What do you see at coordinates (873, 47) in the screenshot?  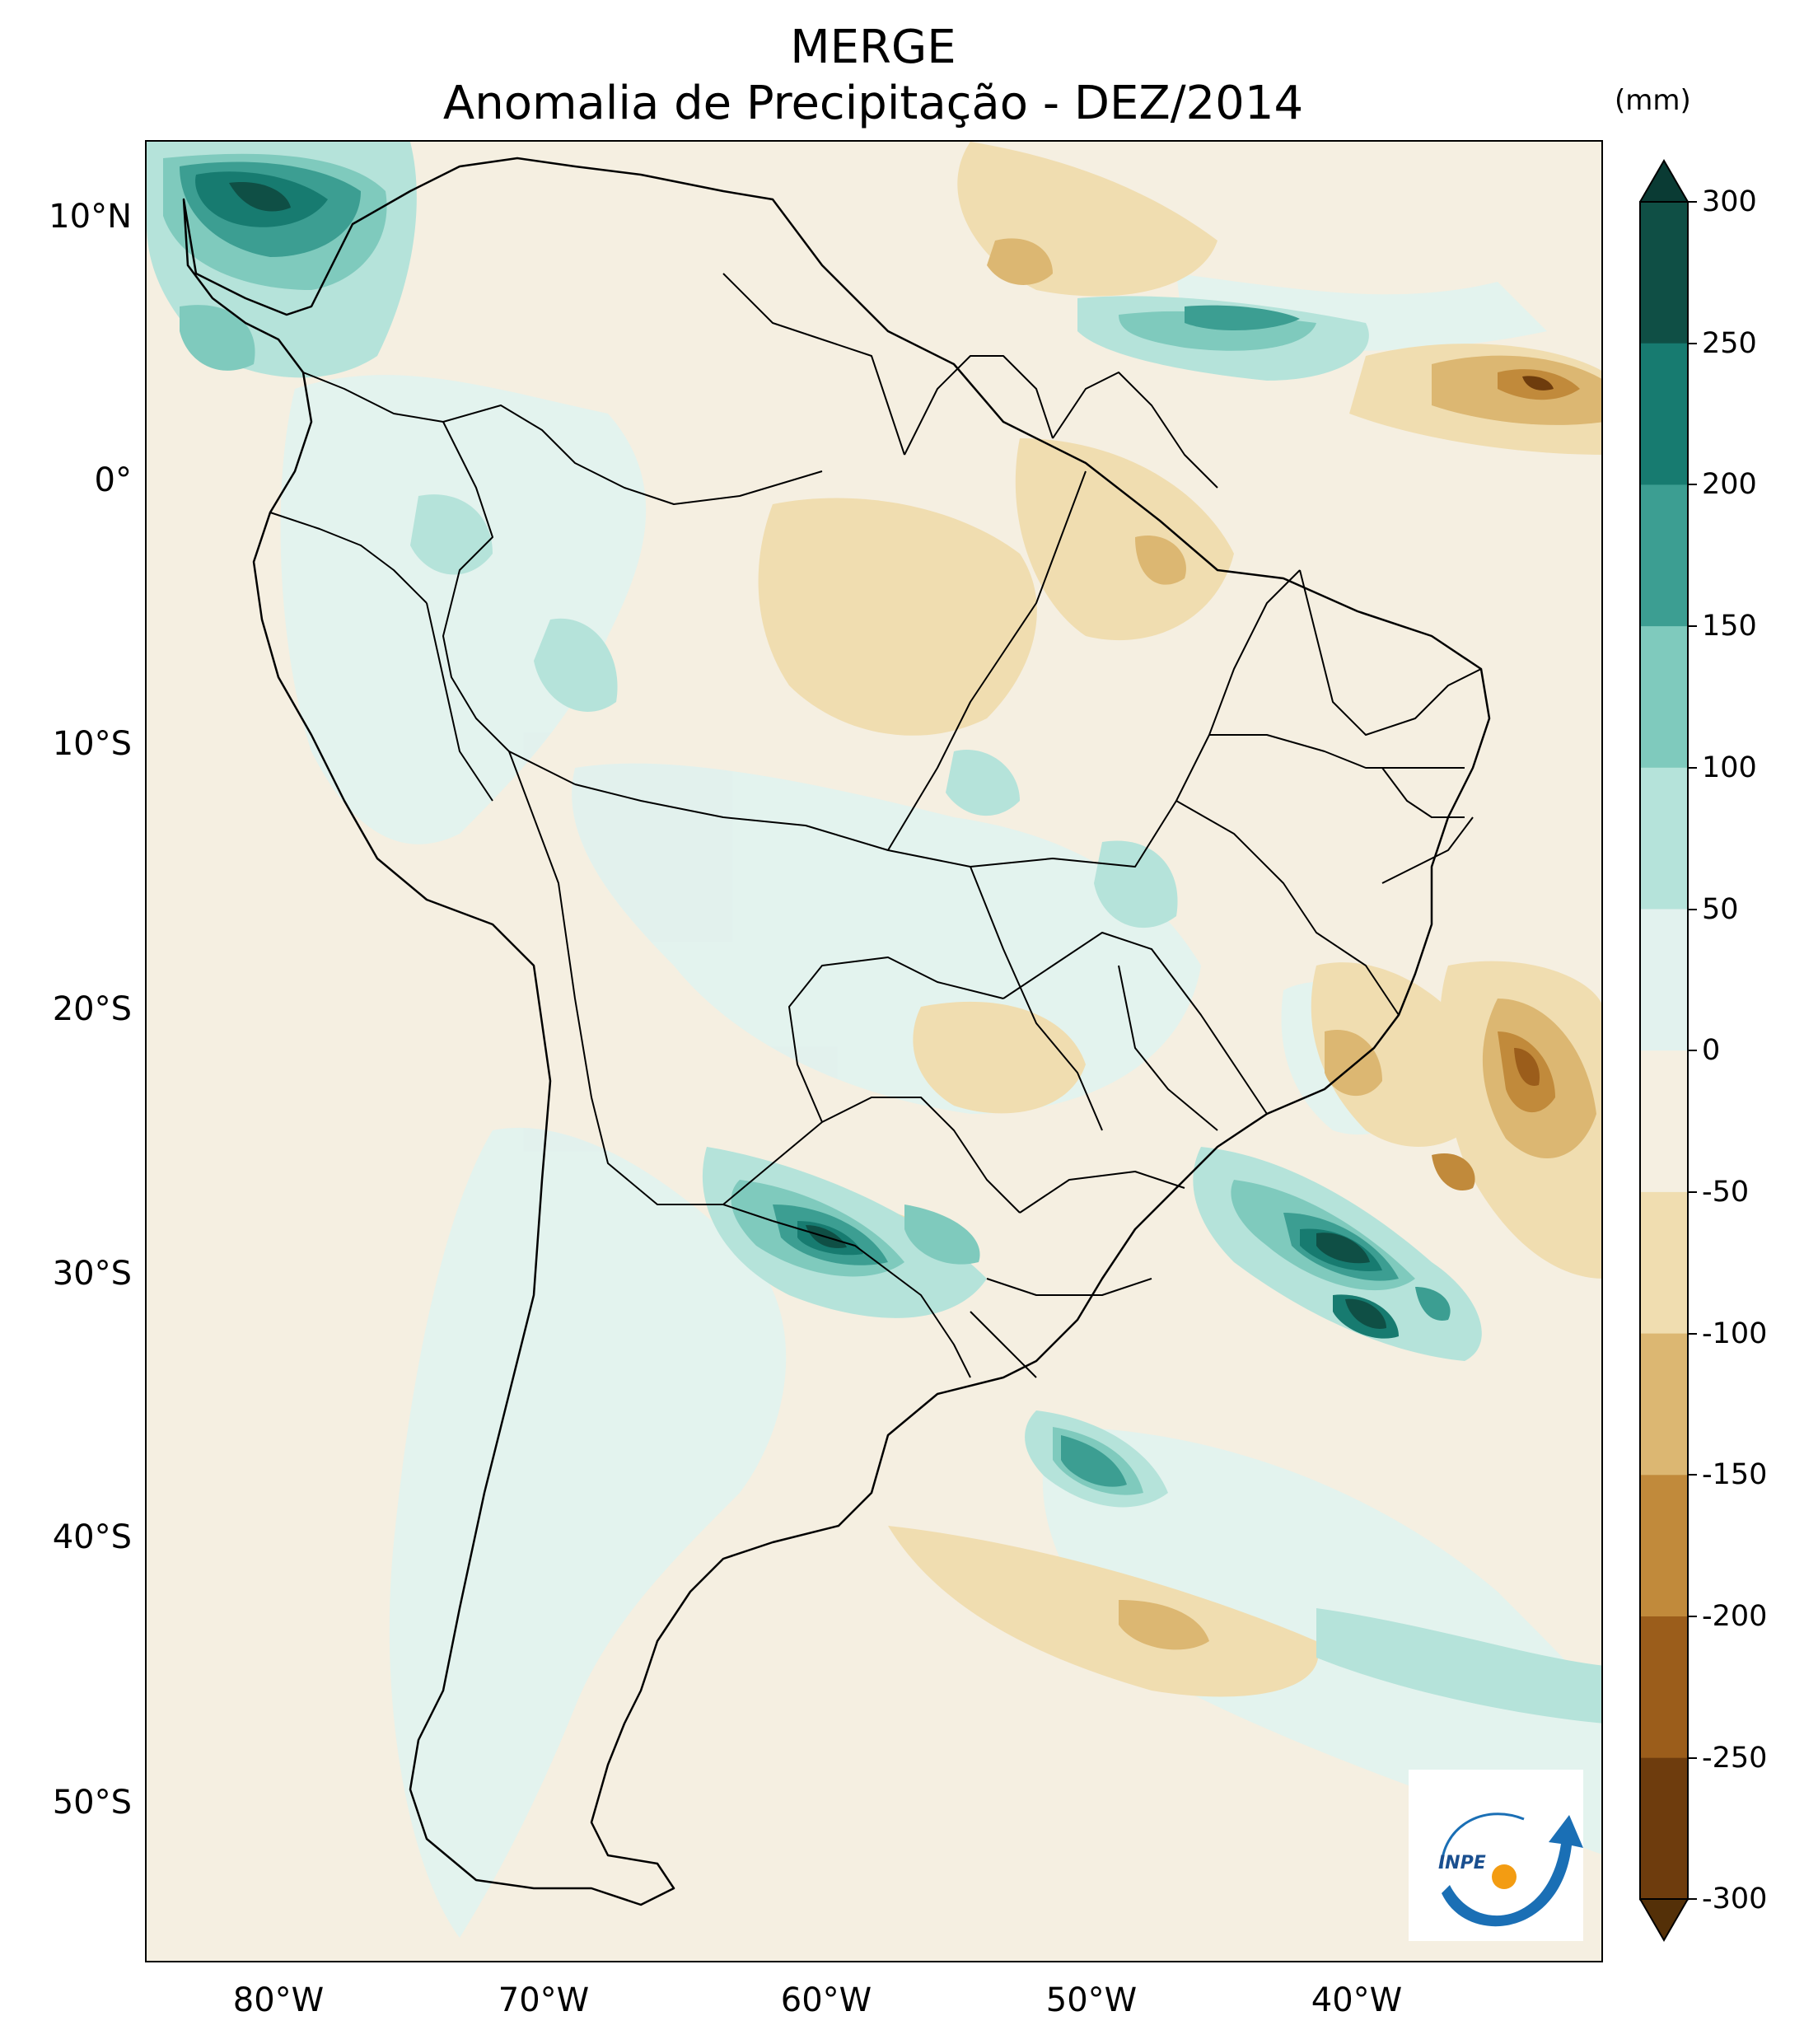 I see `map-title: MERGE` at bounding box center [873, 47].